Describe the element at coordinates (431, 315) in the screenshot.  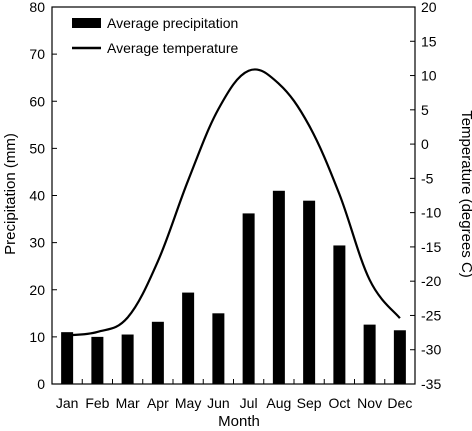
I see `right-tick-label: -25` at that location.